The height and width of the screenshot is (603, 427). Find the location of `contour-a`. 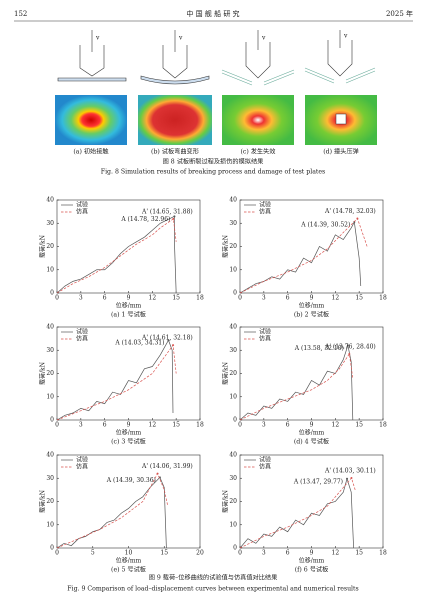

contour-a is located at coordinates (91, 120).